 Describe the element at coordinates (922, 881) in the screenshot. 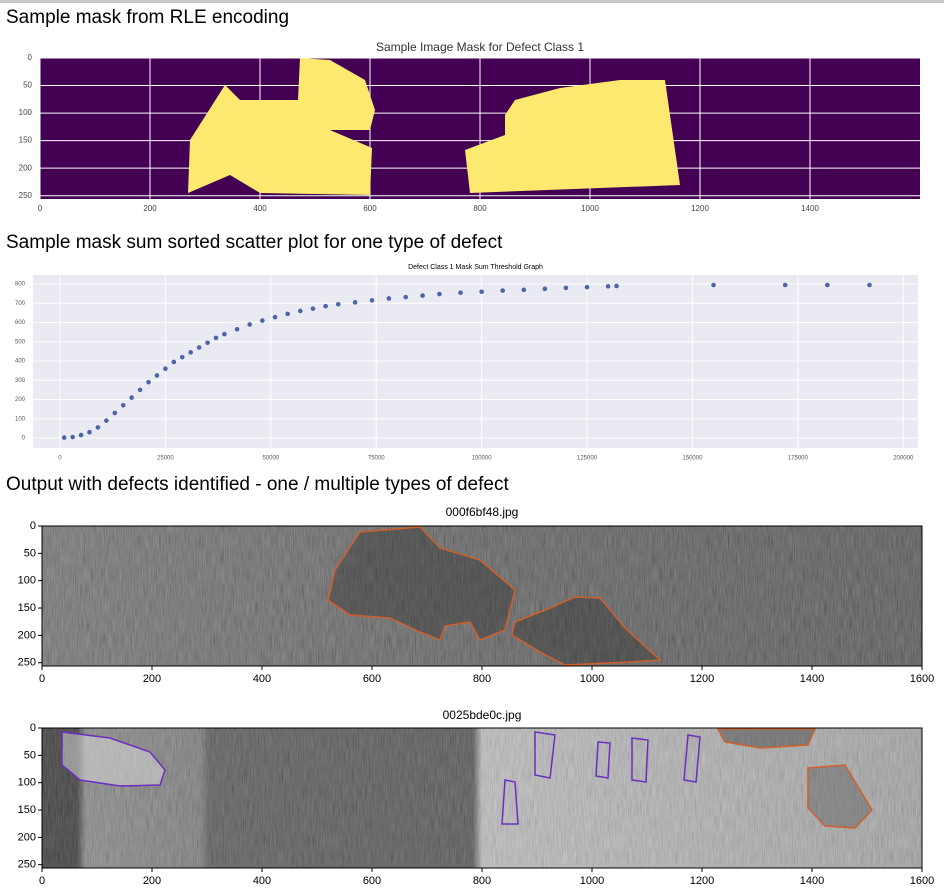

I see `x-tick-label: 1600` at that location.